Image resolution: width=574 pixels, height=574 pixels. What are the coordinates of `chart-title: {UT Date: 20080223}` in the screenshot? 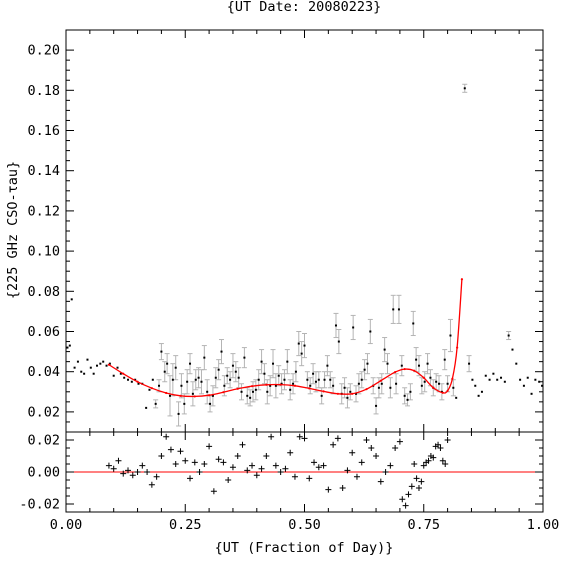 It's located at (304, 7).